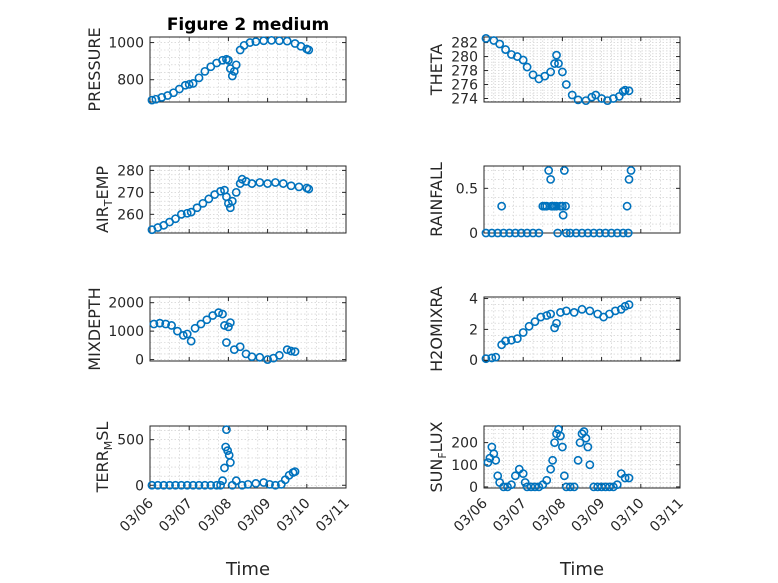  What do you see at coordinates (294, 516) in the screenshot?
I see `x-tick-label: 03/10` at bounding box center [294, 516].